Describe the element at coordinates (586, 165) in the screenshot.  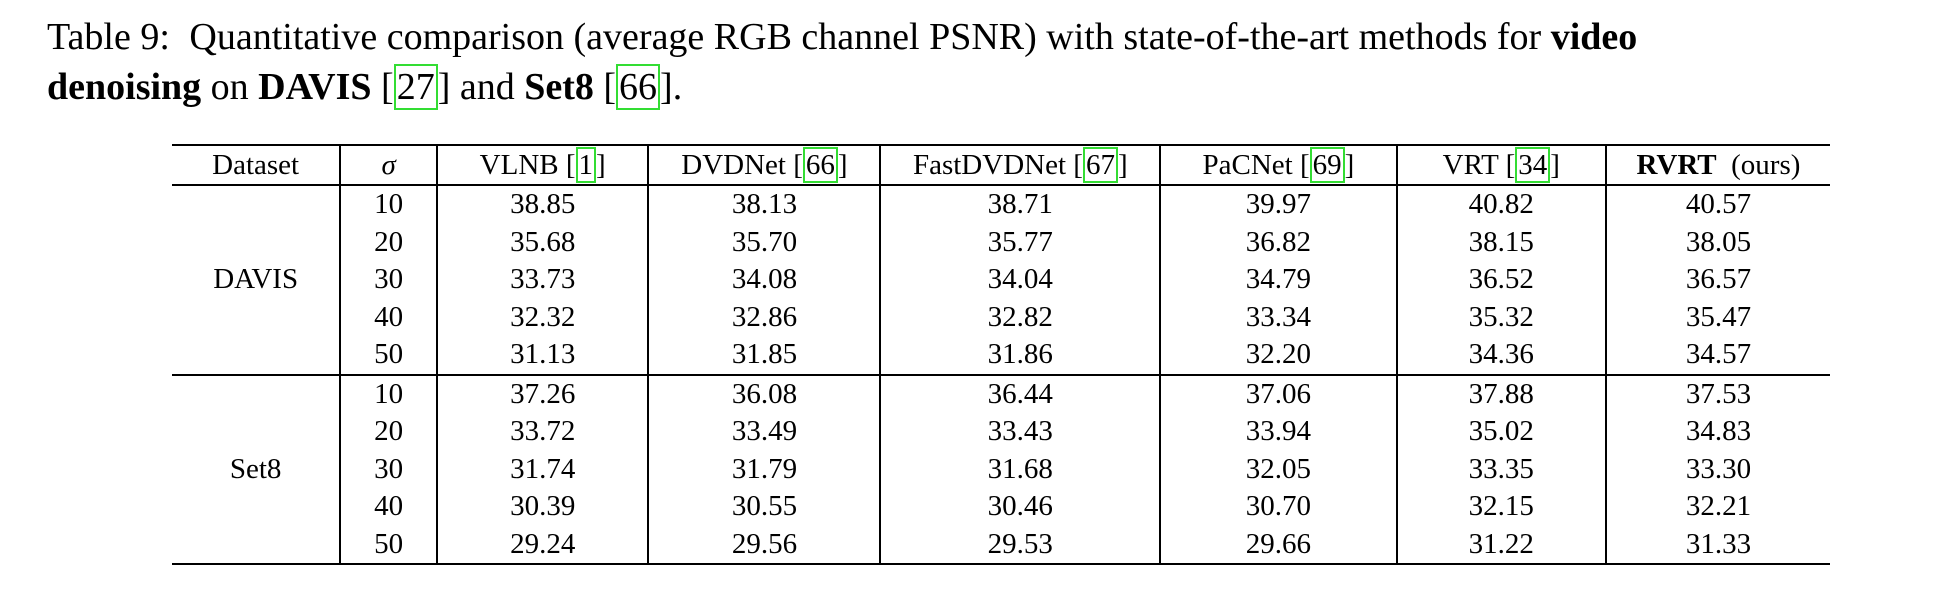
I see `citation-link-vlnb: 1` at that location.